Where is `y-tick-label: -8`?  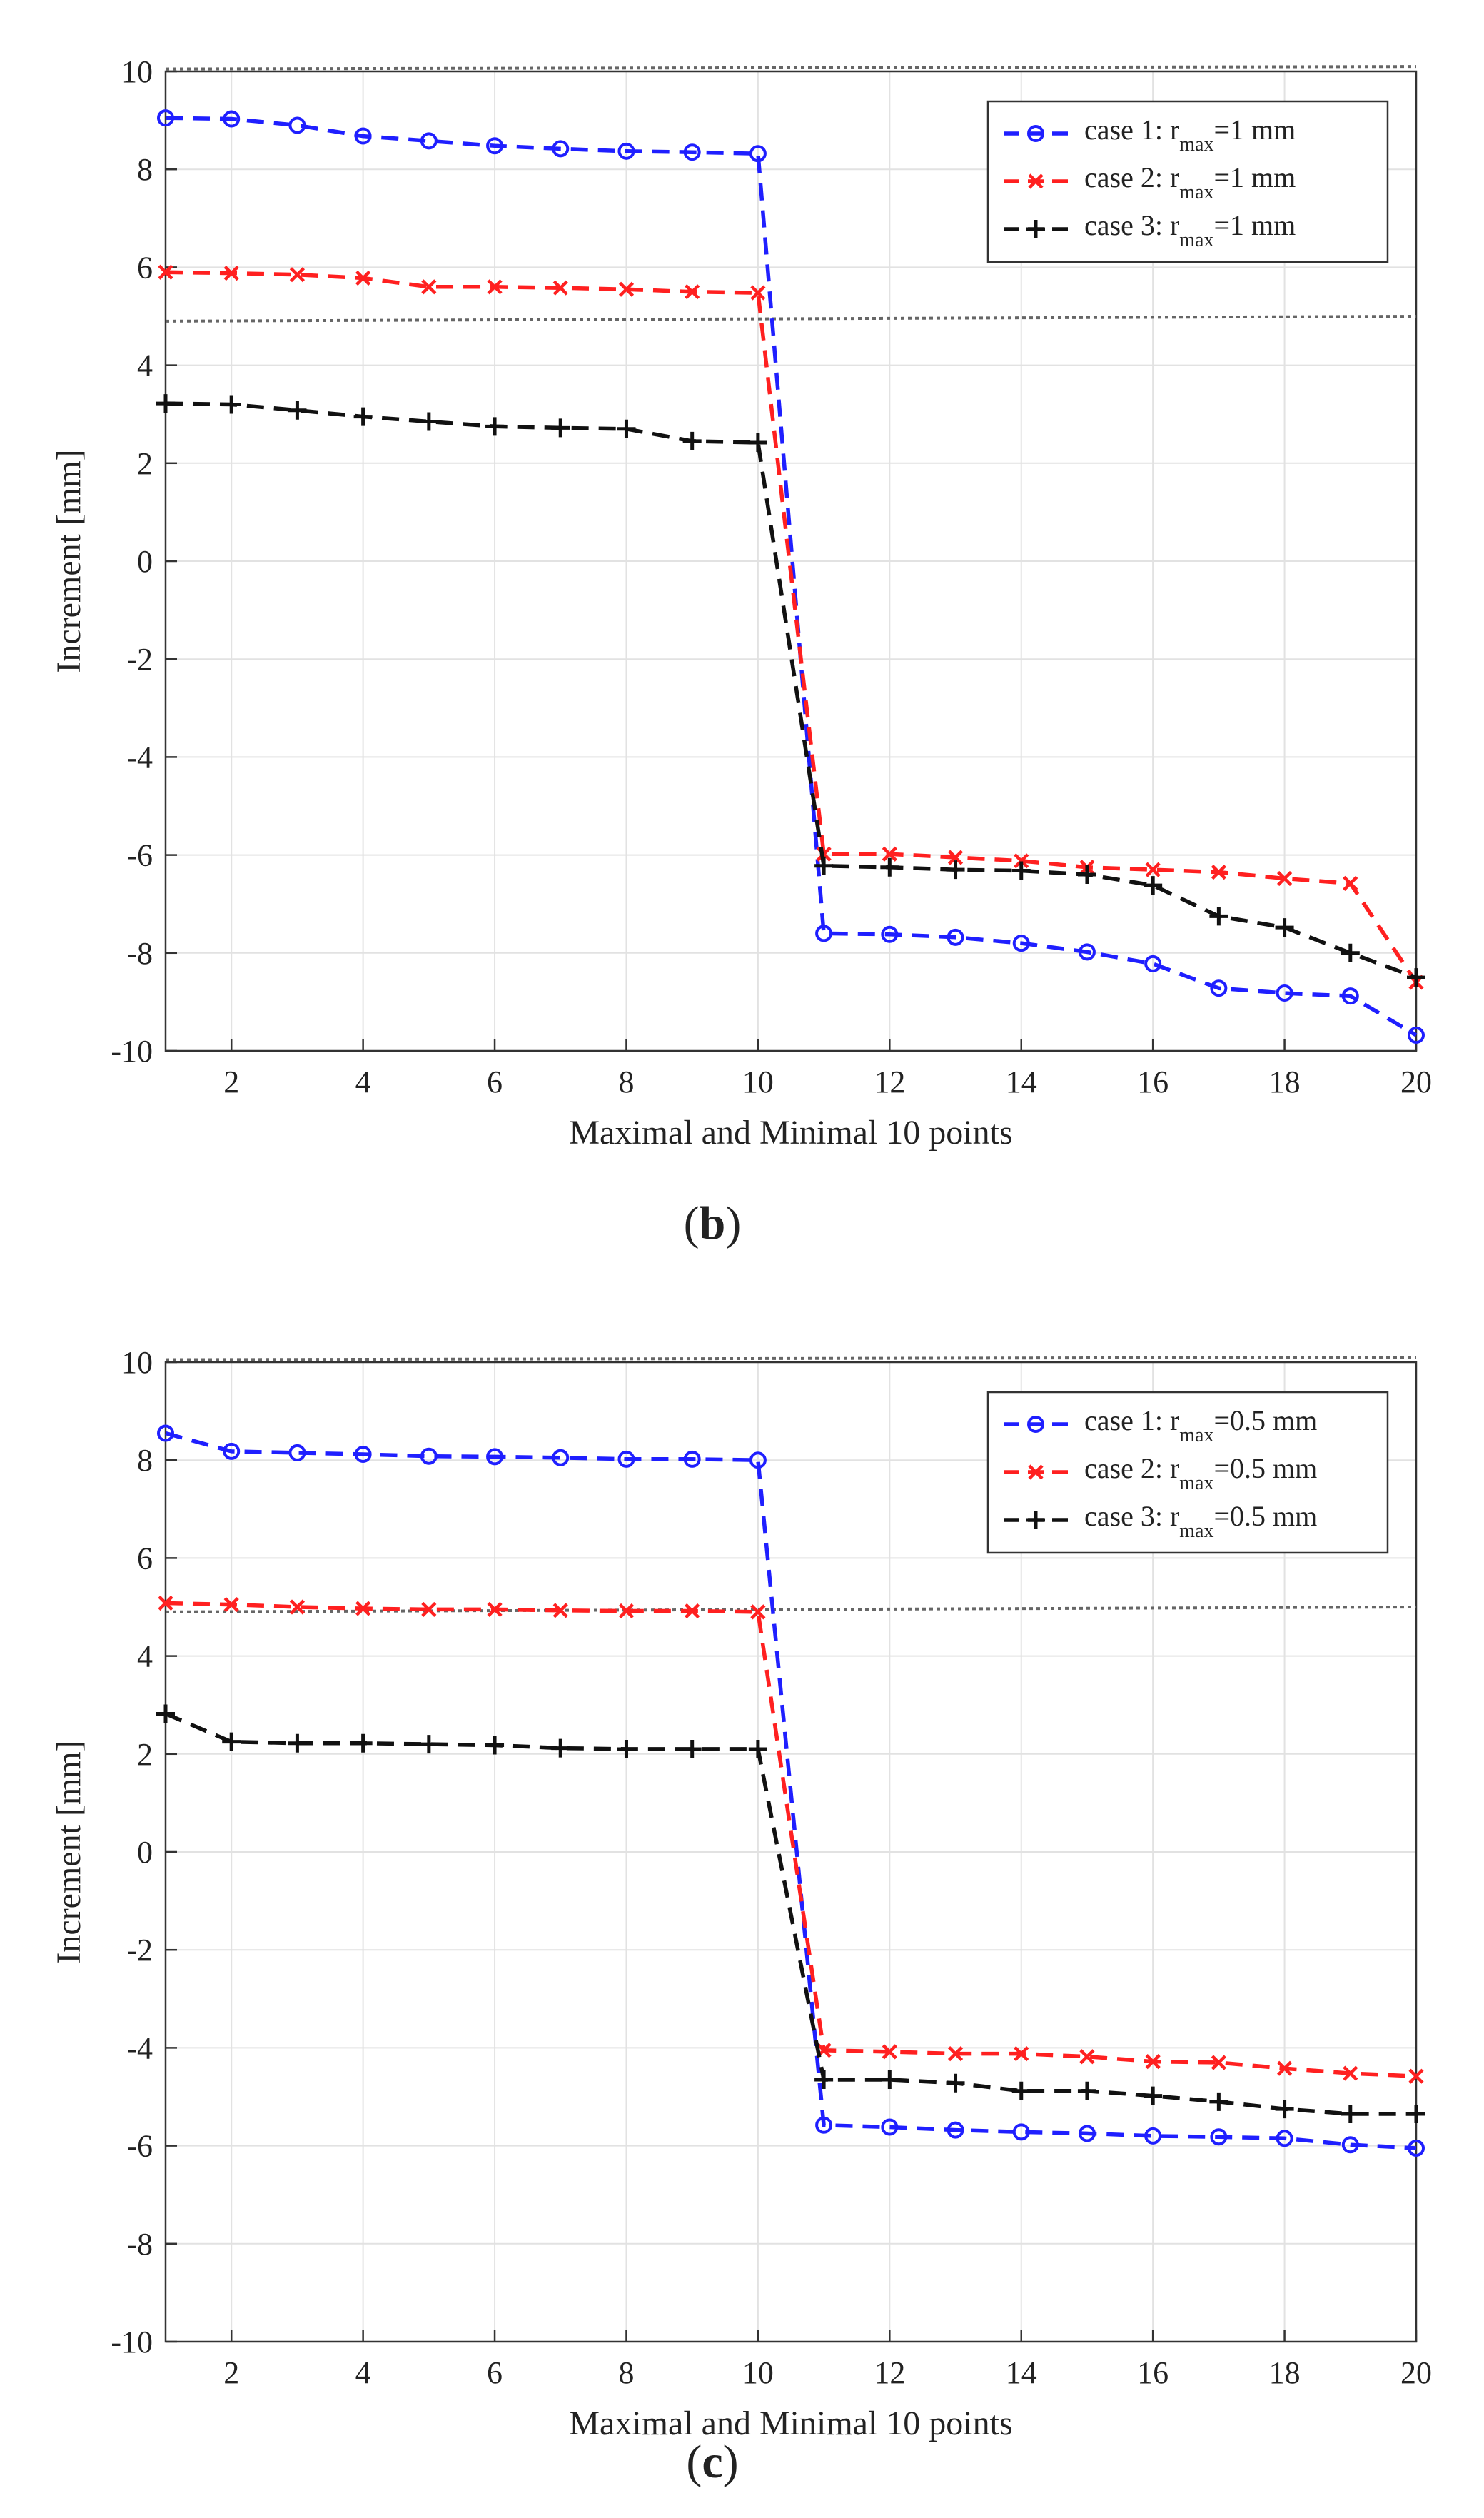 y-tick-label: -8 is located at coordinates (139, 954).